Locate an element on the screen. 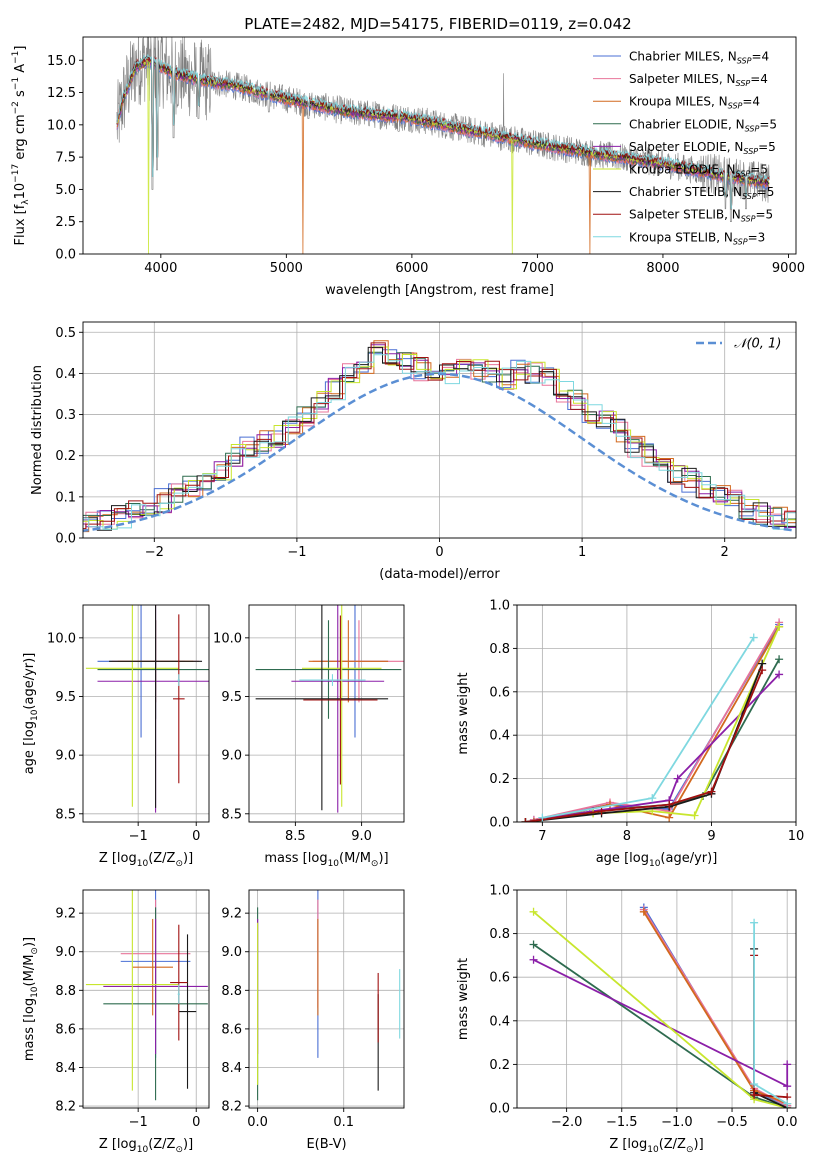  y-axis-label: Flux [fλ10−17 erg cm−2 s−1 A−1] is located at coordinates (21, 146).